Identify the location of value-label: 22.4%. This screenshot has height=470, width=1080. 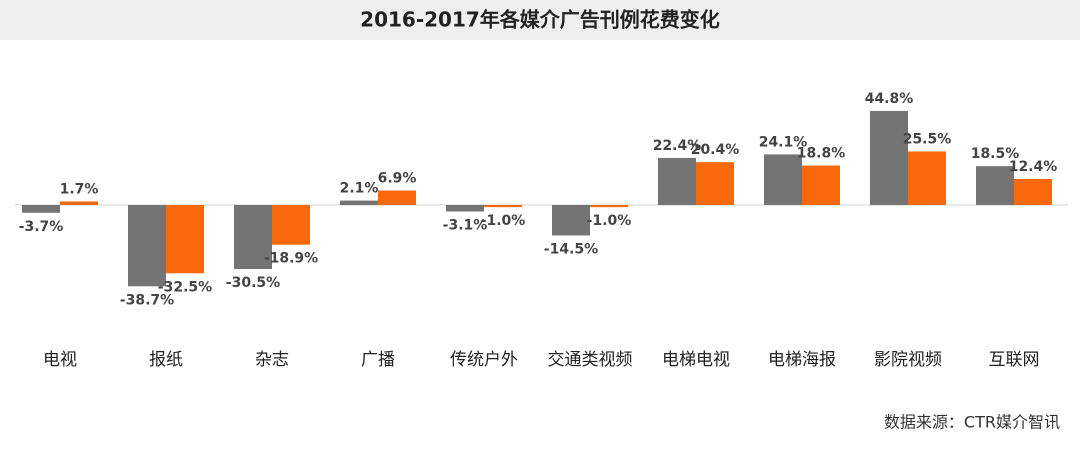
(677, 146).